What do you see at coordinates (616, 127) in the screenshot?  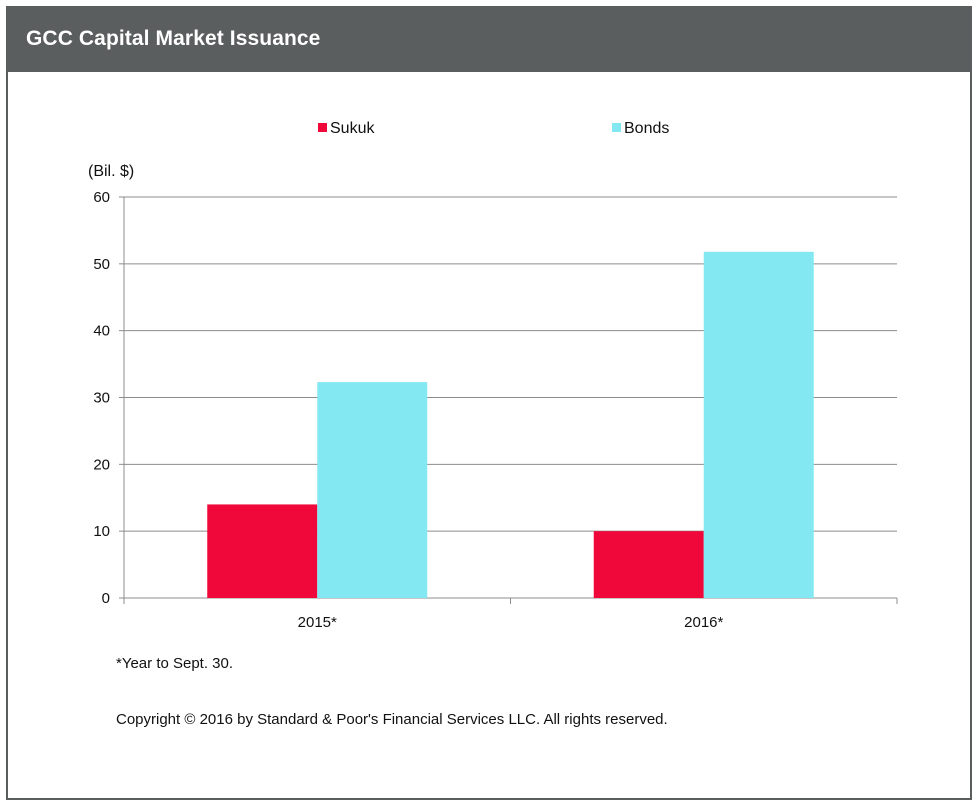 I see `legend-swatch-bonds` at bounding box center [616, 127].